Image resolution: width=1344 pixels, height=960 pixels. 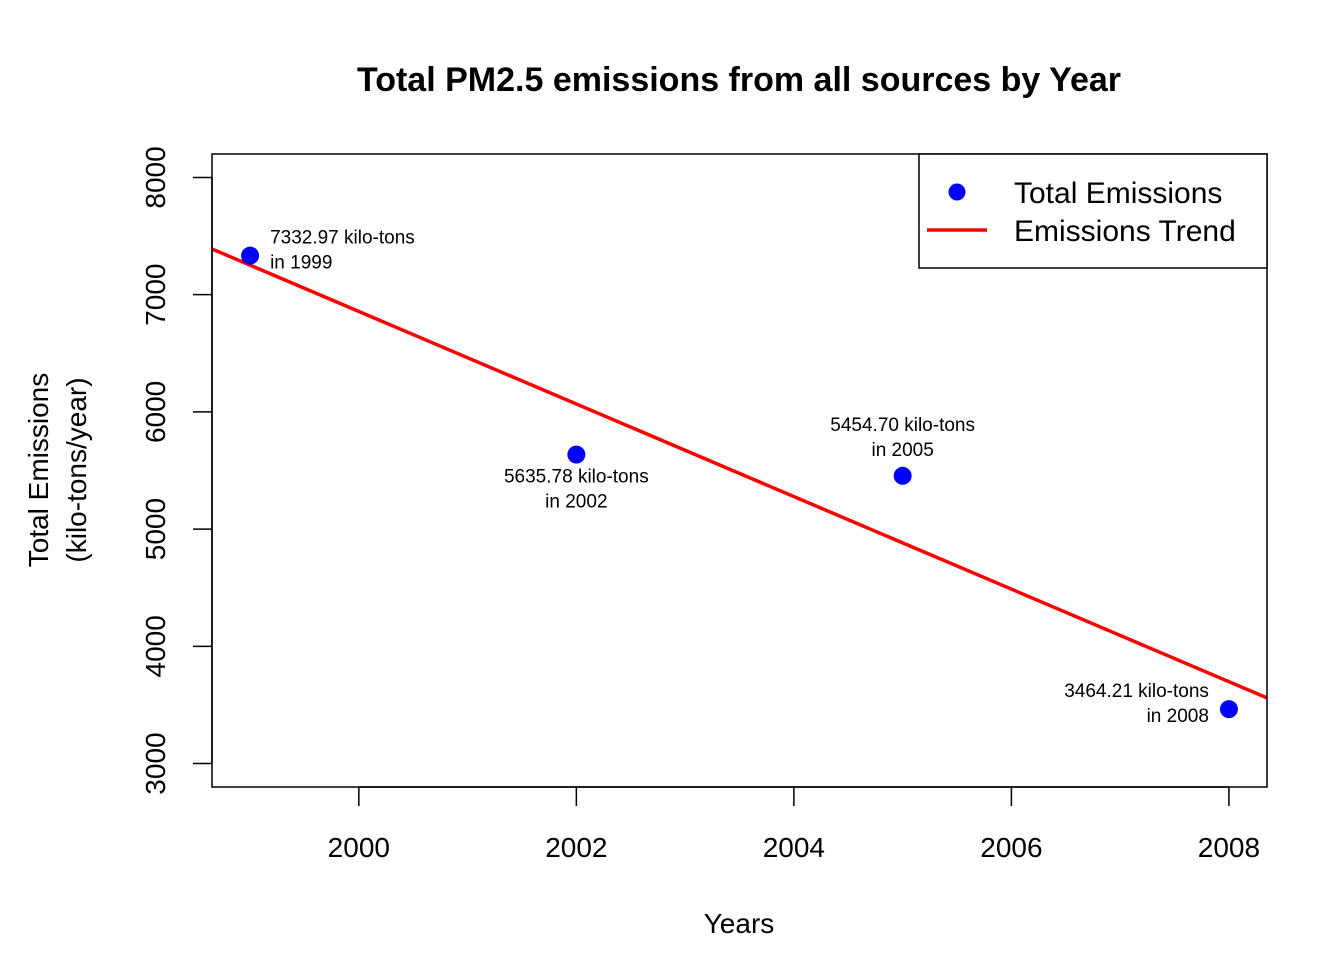 I want to click on annotation-1999-line-1: 7332.97 kilo-tons, so click(x=342, y=238).